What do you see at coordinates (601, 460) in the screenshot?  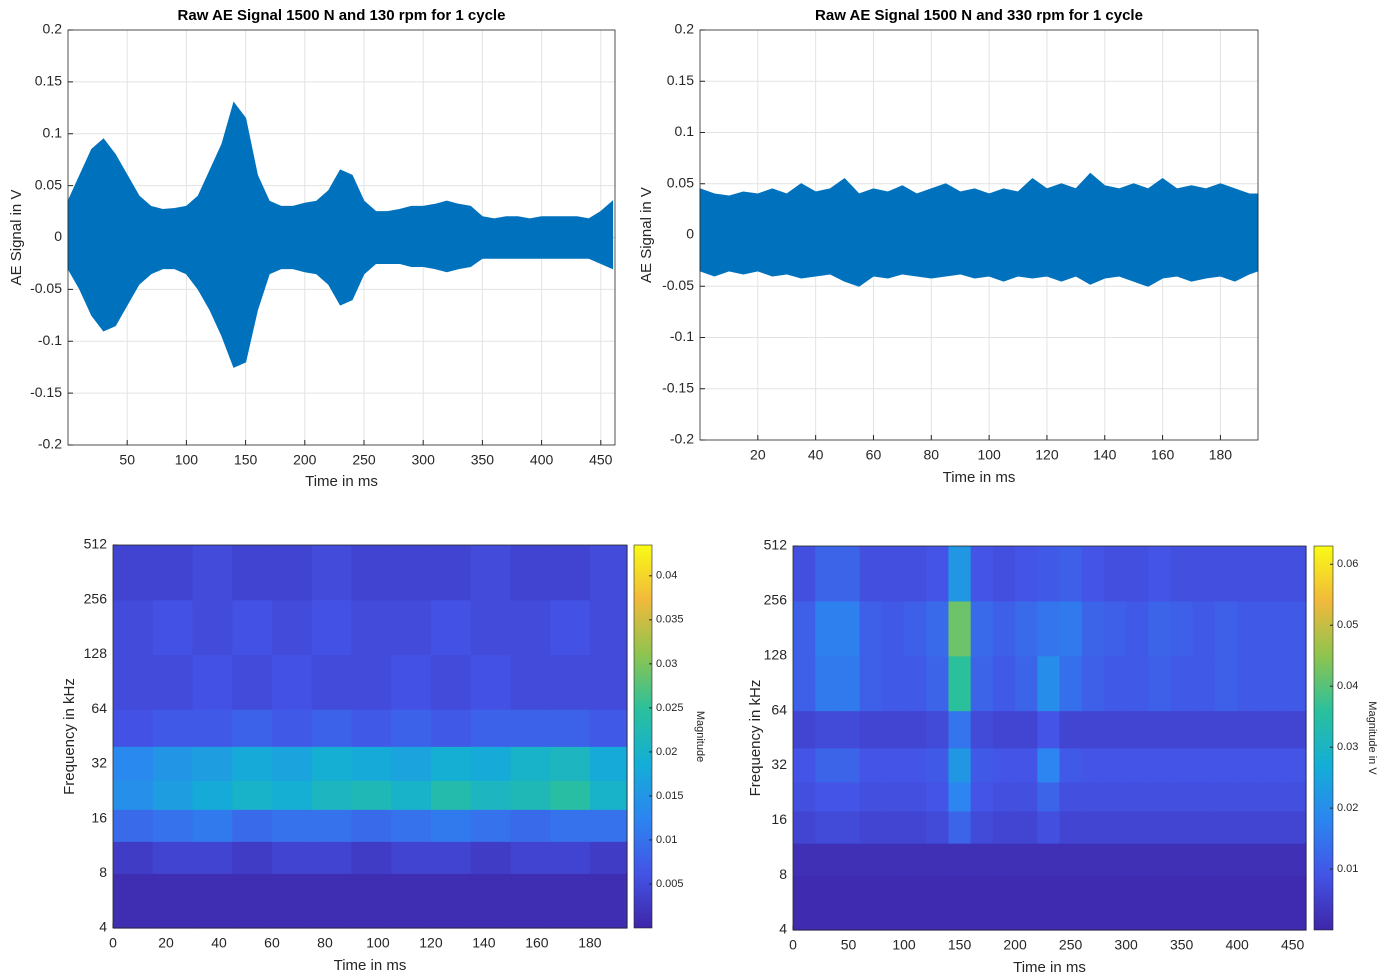 I see `x-tick-label: 450` at bounding box center [601, 460].